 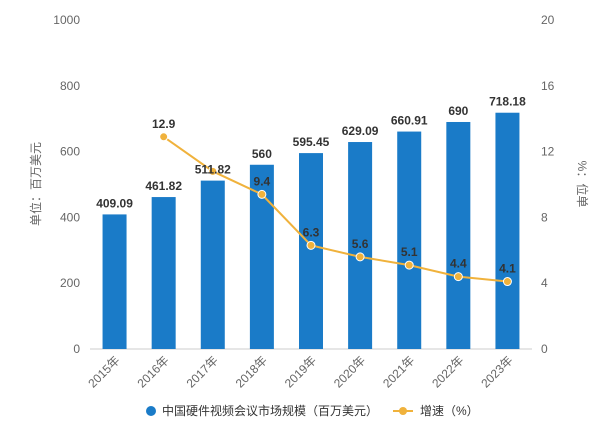 I want to click on x-tick-label: 2020年, so click(x=349, y=371).